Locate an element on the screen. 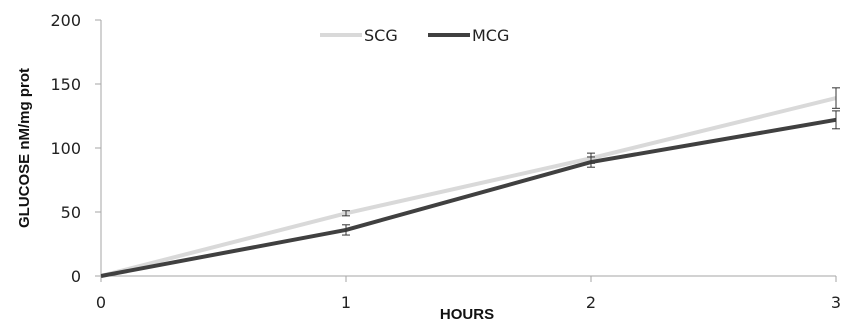 Image resolution: width=852 pixels, height=327 pixels. x-tick-label: 3 is located at coordinates (836, 302).